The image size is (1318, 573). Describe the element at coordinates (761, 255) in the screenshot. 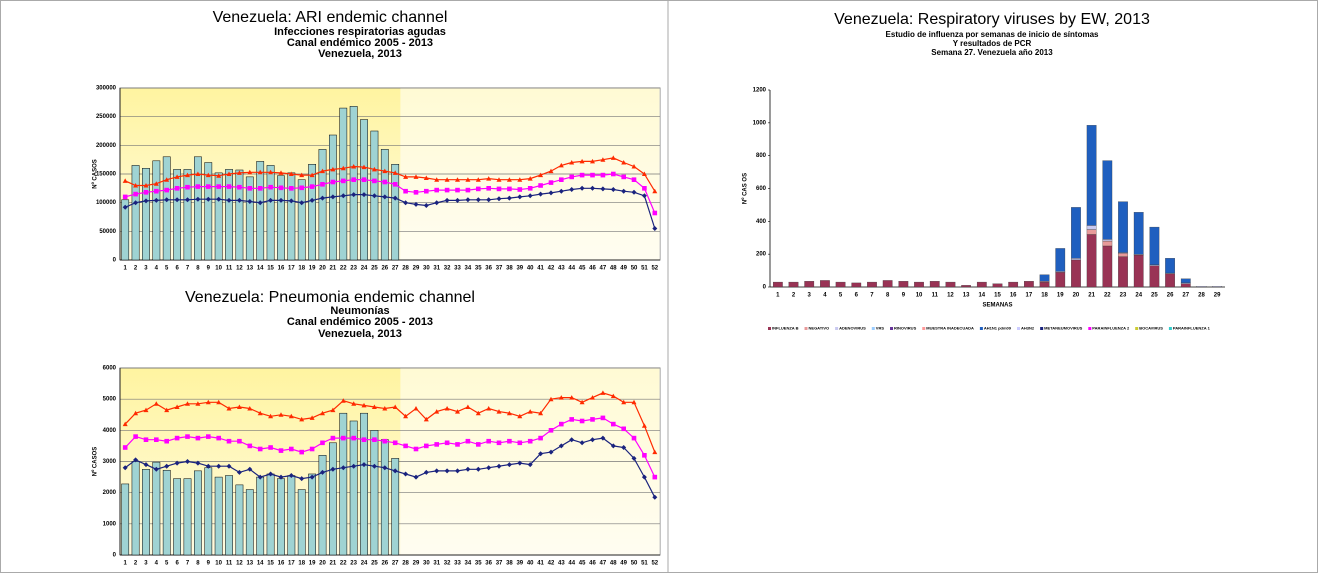

I see `y-tick-label: 200` at that location.